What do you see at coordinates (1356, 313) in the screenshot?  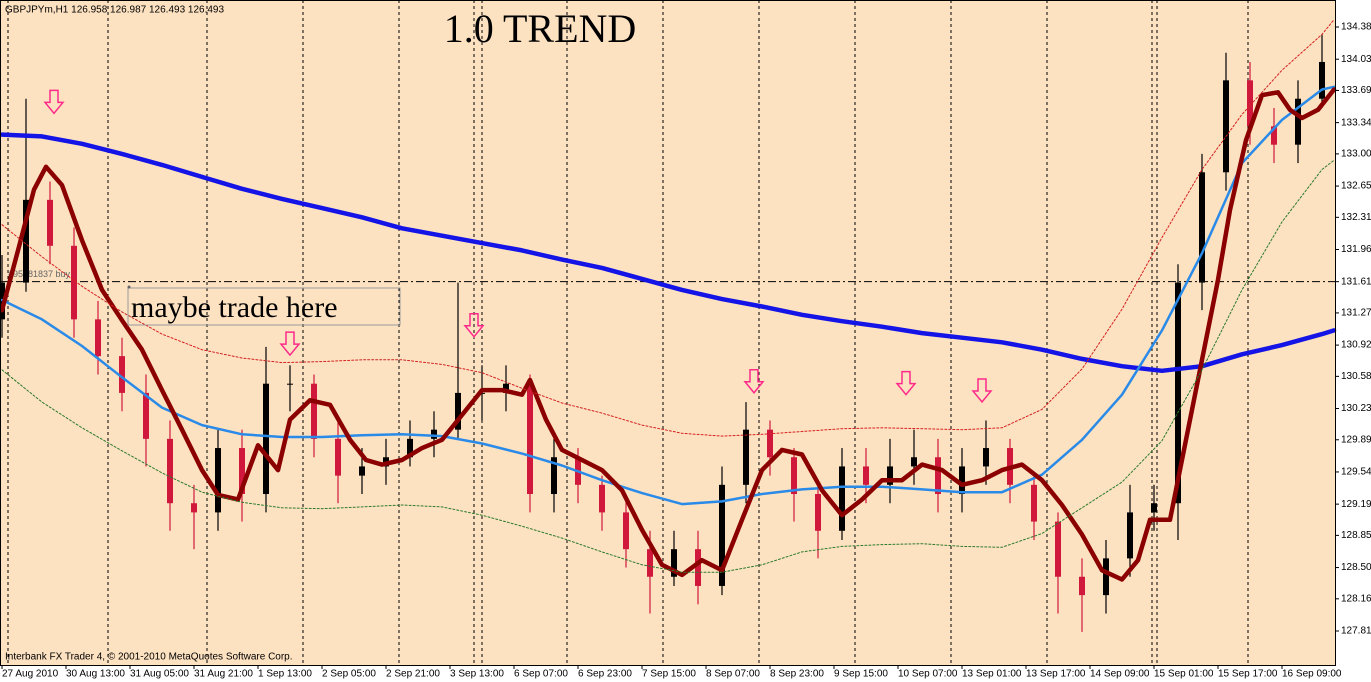 I see `y-tick-label: 131.270` at bounding box center [1356, 313].